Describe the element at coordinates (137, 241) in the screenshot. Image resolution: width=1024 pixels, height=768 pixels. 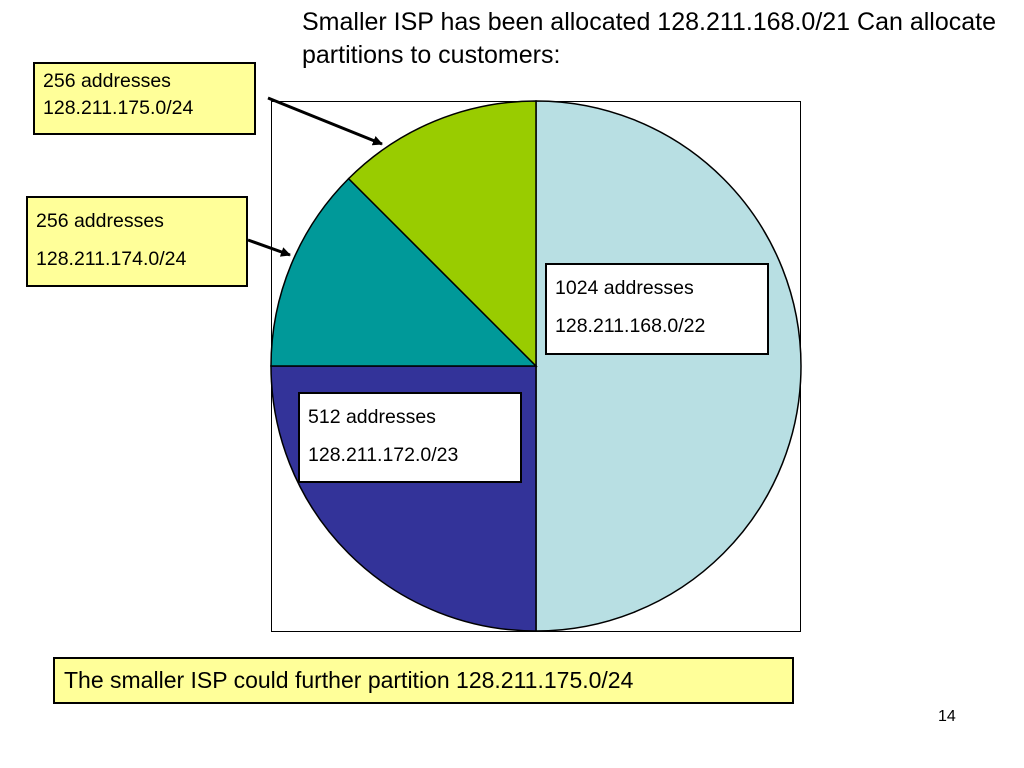
I see `callout-256-174: 256 addresses 128.211.174.0/24` at that location.